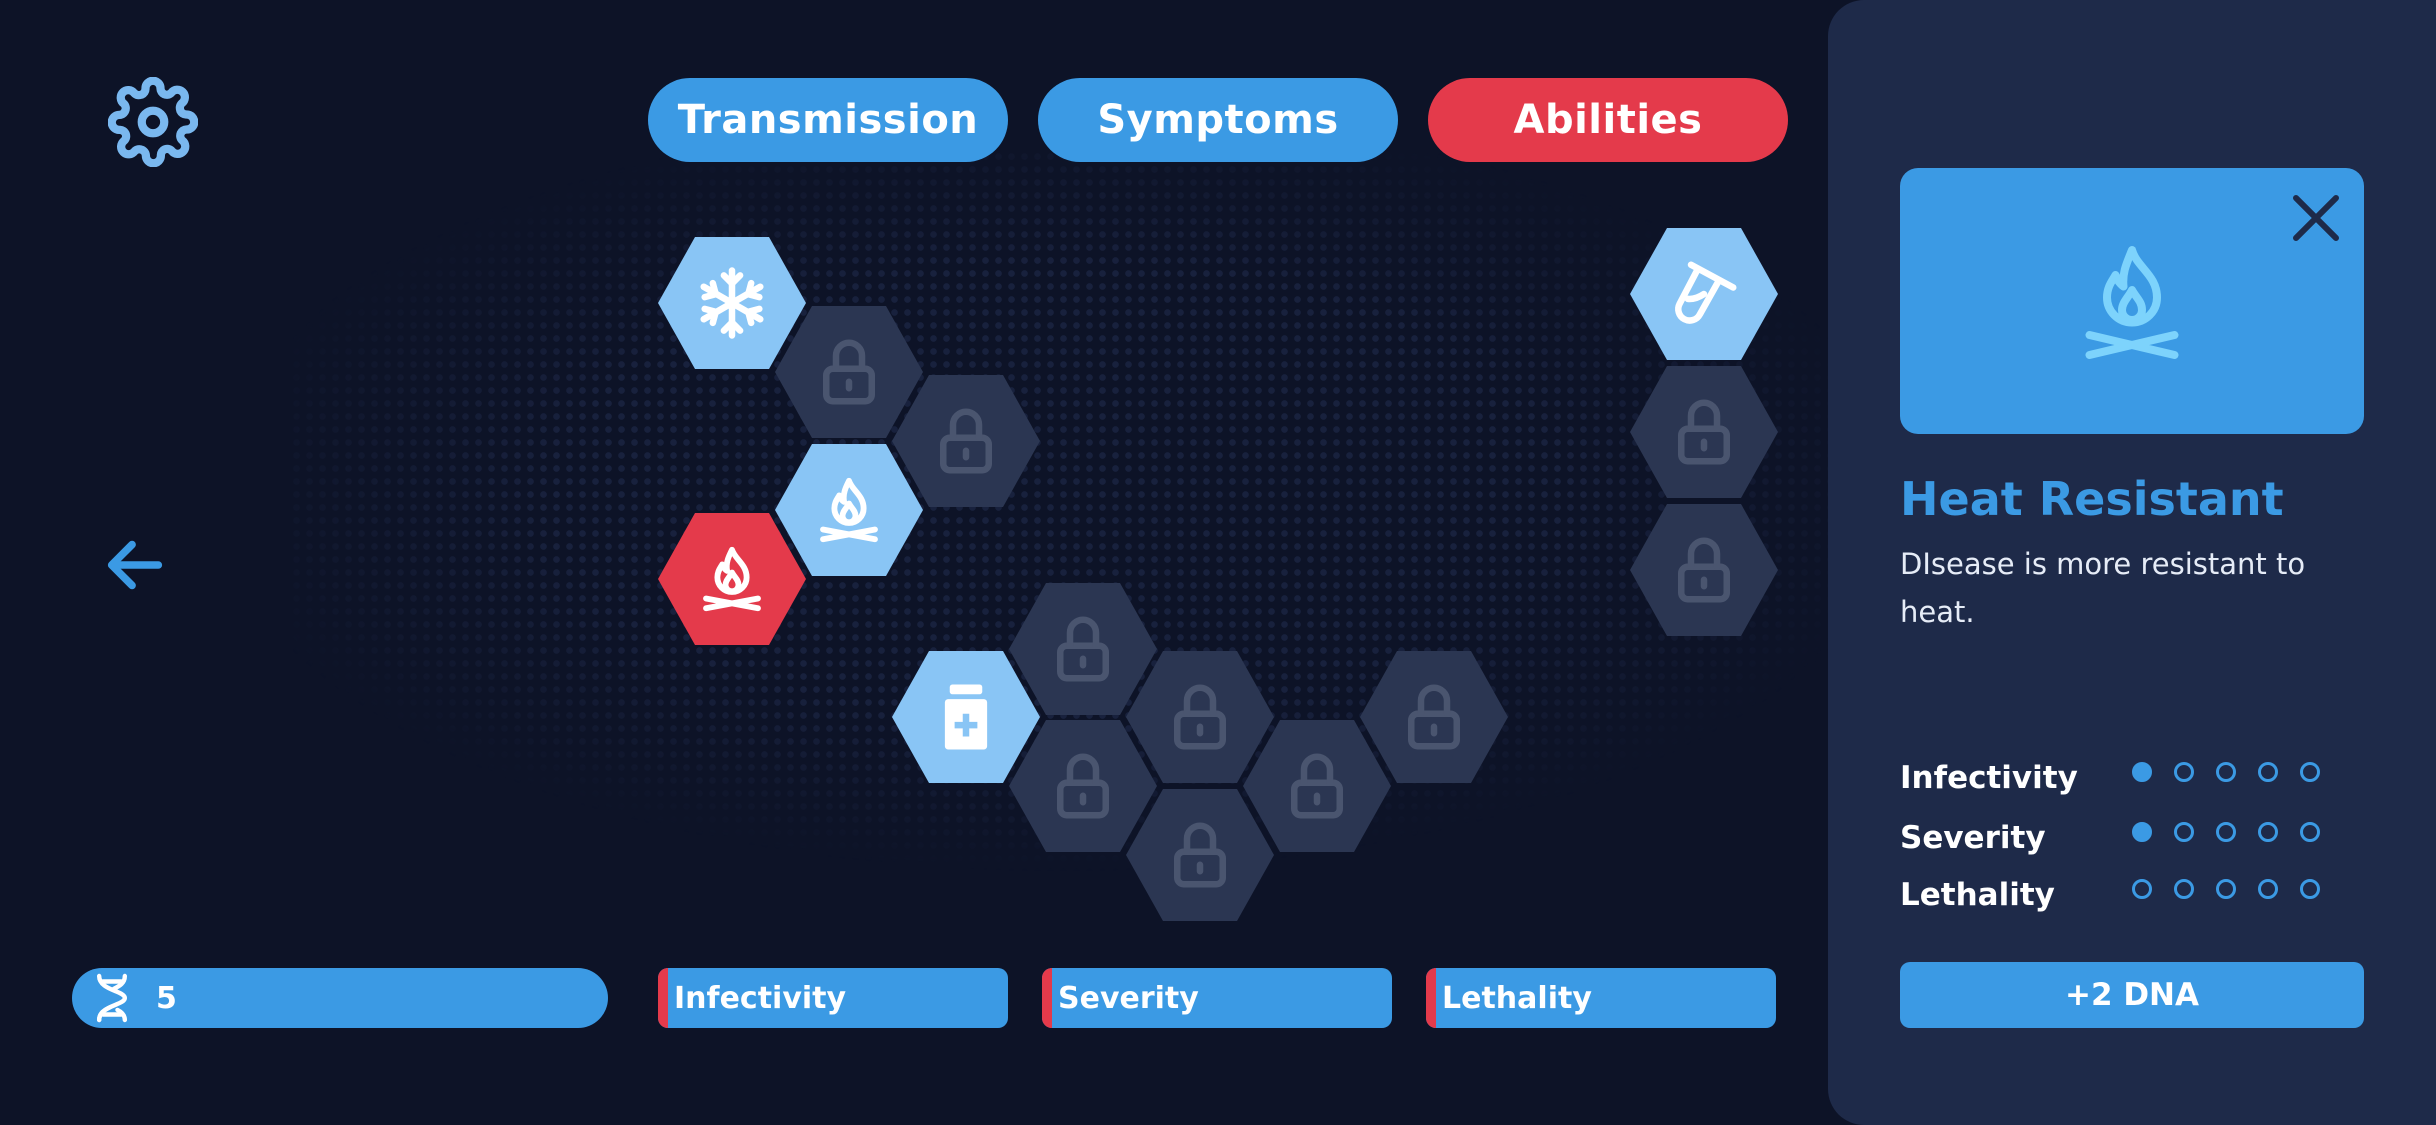 This screenshot has width=2436, height=1125. Describe the element at coordinates (1608, 120) in the screenshot. I see `tab-abilities: Abilities` at that location.